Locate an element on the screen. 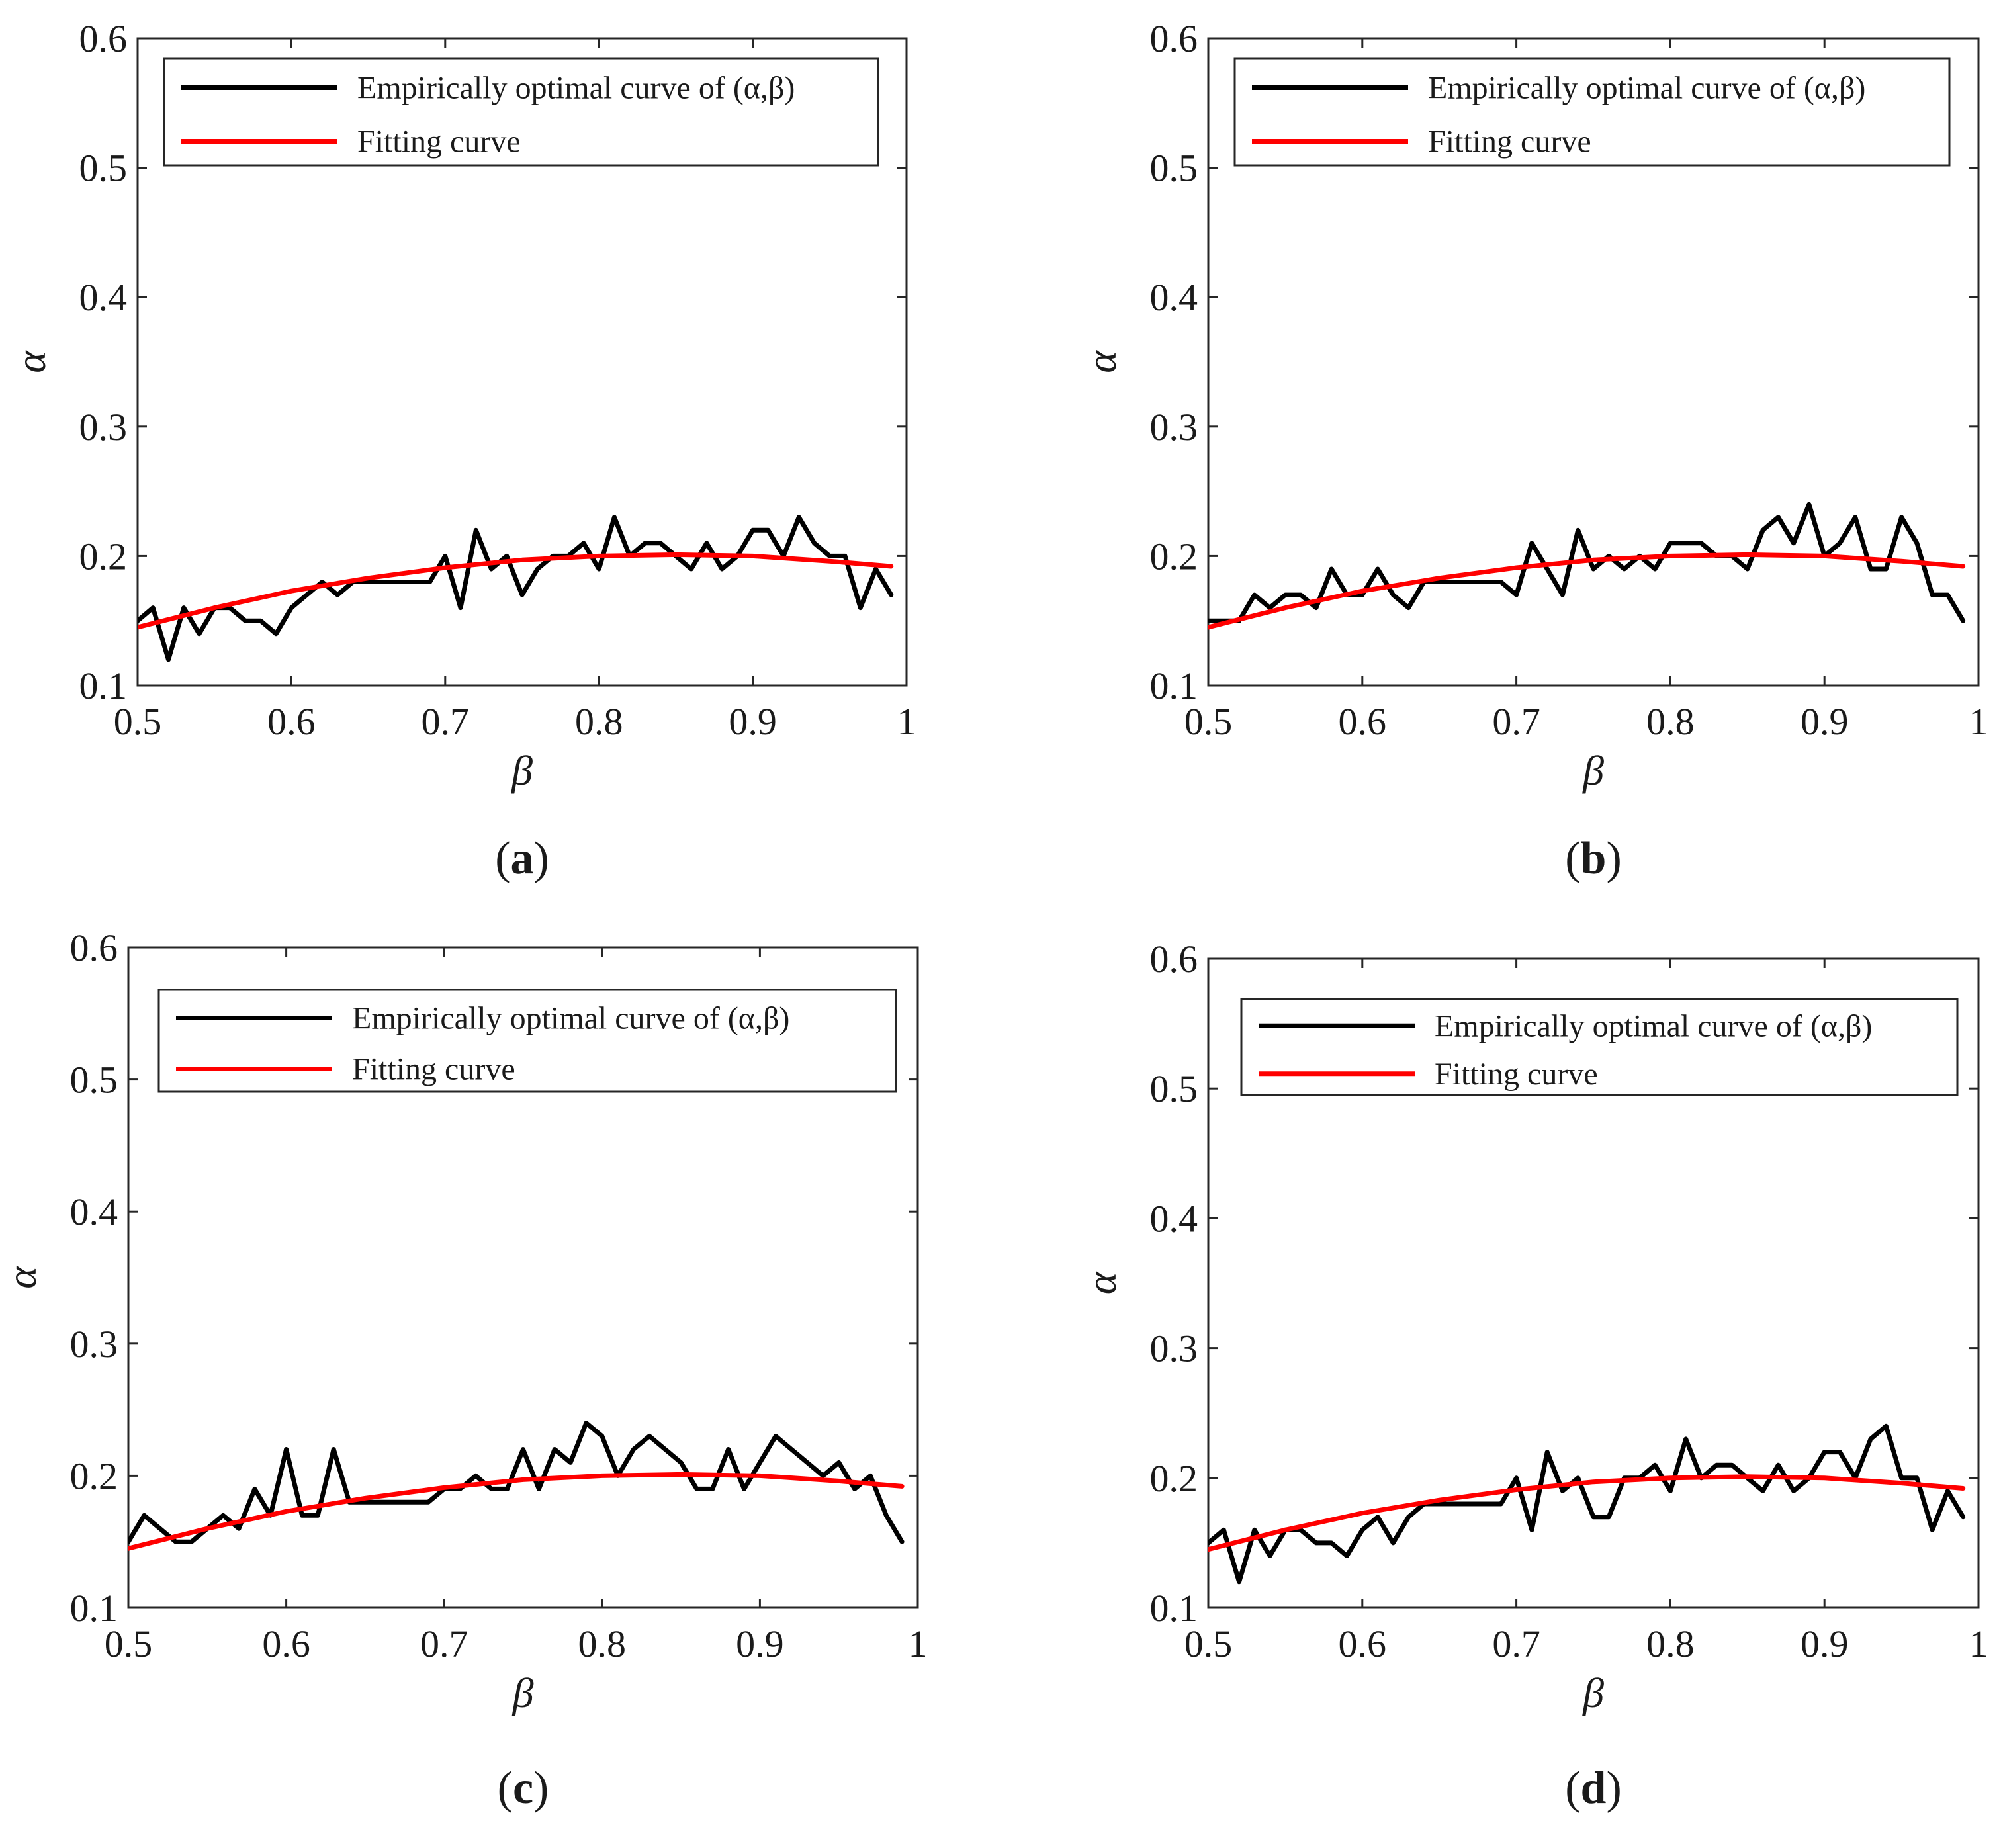  panel-caption: (a) is located at coordinates (522, 859).